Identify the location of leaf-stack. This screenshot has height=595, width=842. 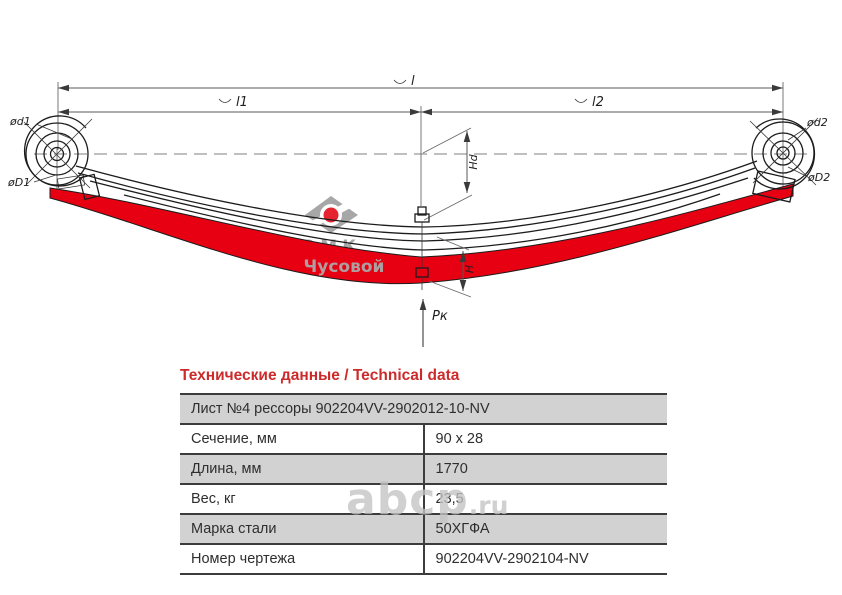
(416, 205).